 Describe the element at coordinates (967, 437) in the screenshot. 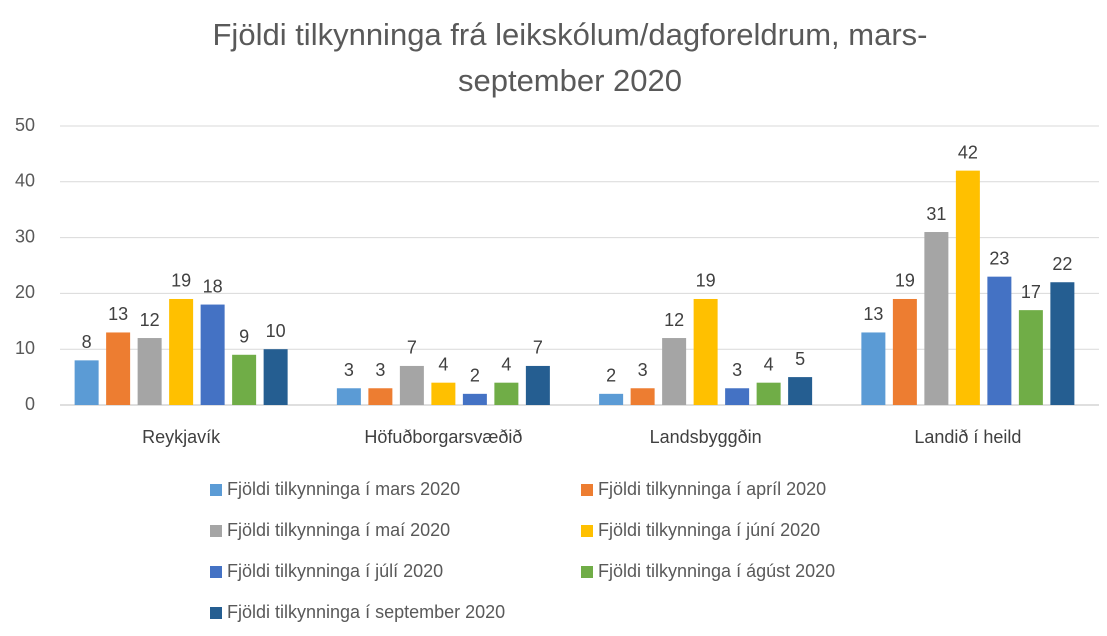

I see `x-tick-label: Landið í heild` at that location.